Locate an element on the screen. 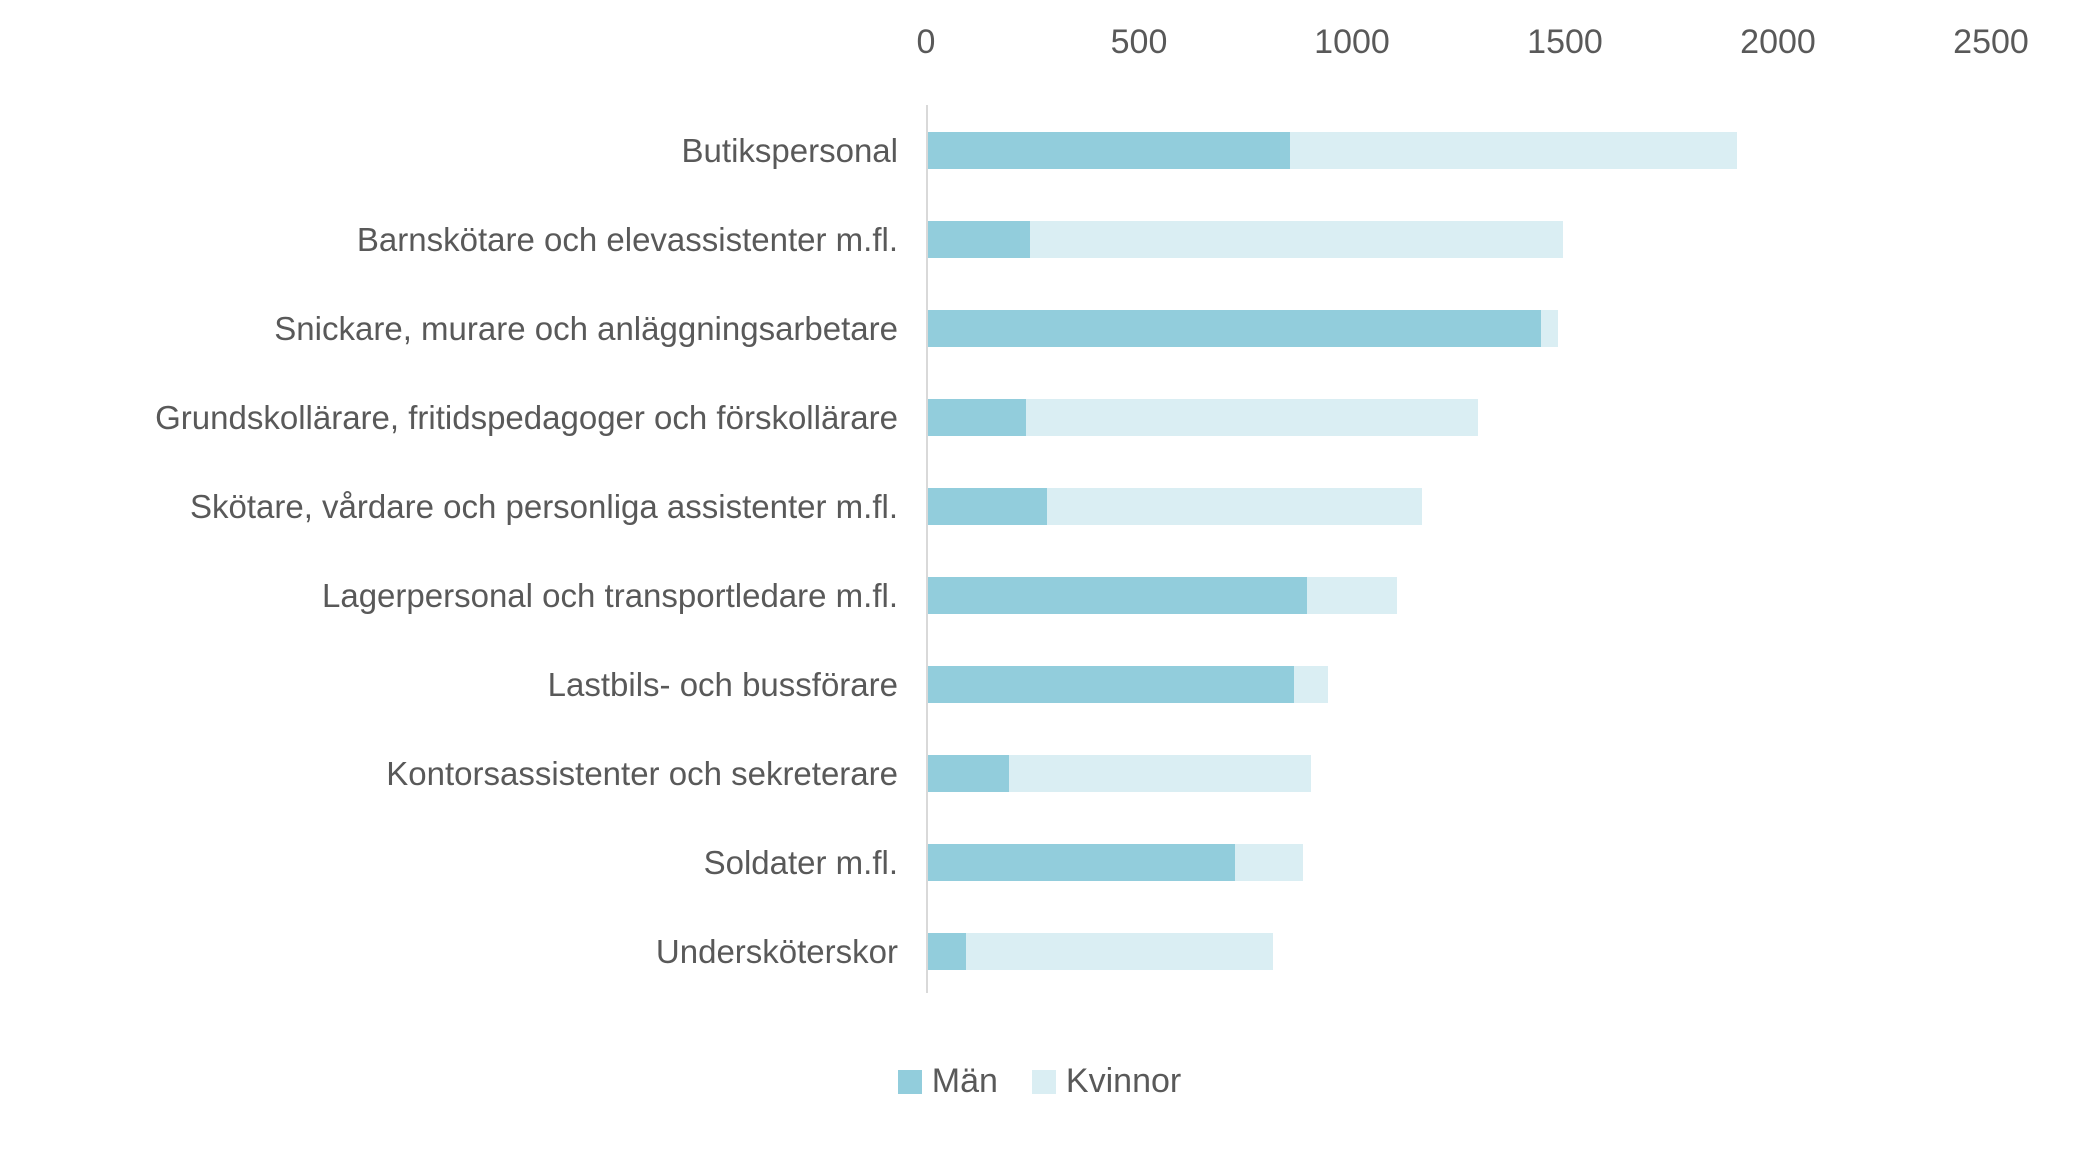  category-label: Barnskötare och elevassistenter m.fl. is located at coordinates (627, 239).